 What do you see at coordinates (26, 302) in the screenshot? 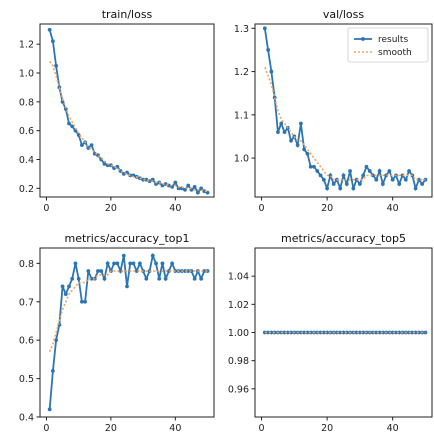
I see `y-tick-label: 0.7` at bounding box center [26, 302].